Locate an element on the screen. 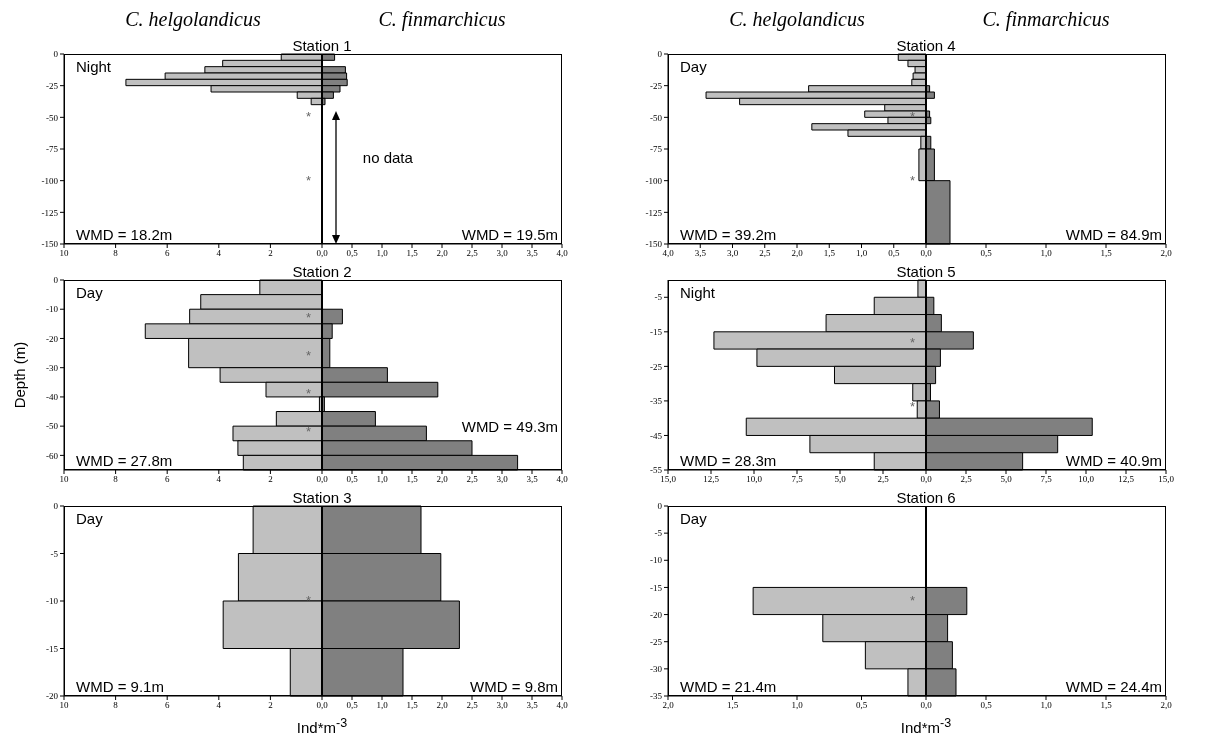 This screenshot has height=751, width=1209. chart-title: Station 3 is located at coordinates (322, 497).